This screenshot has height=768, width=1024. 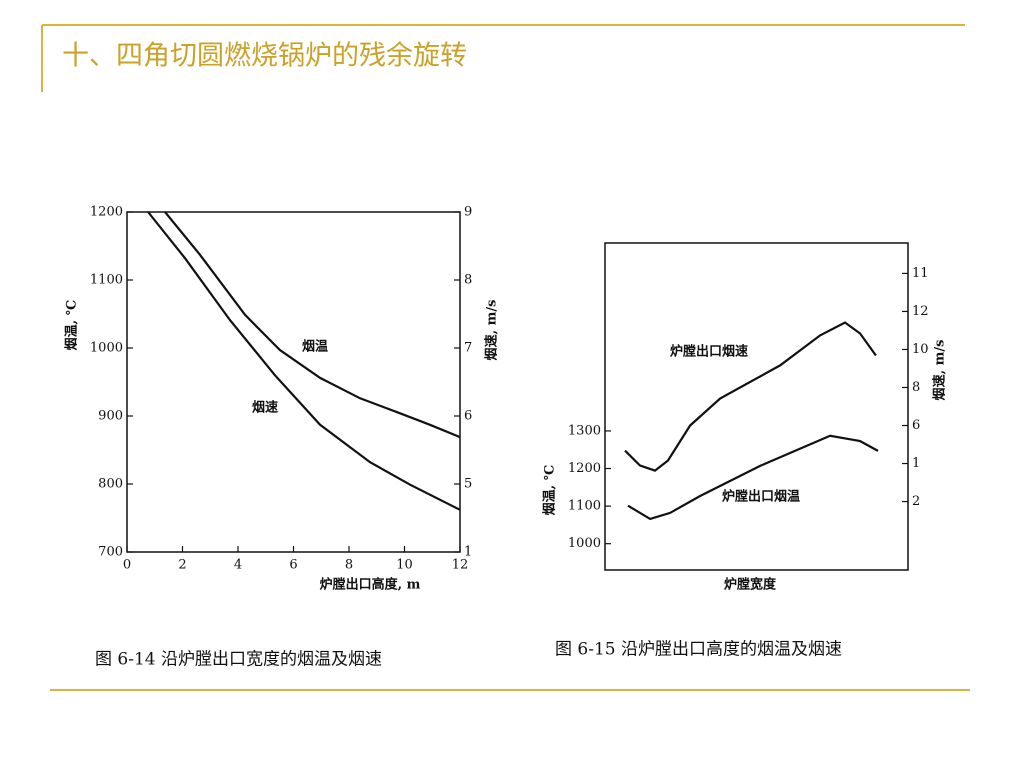 I want to click on x-axis-label: 炉膛出口高度, m, so click(x=370, y=585).